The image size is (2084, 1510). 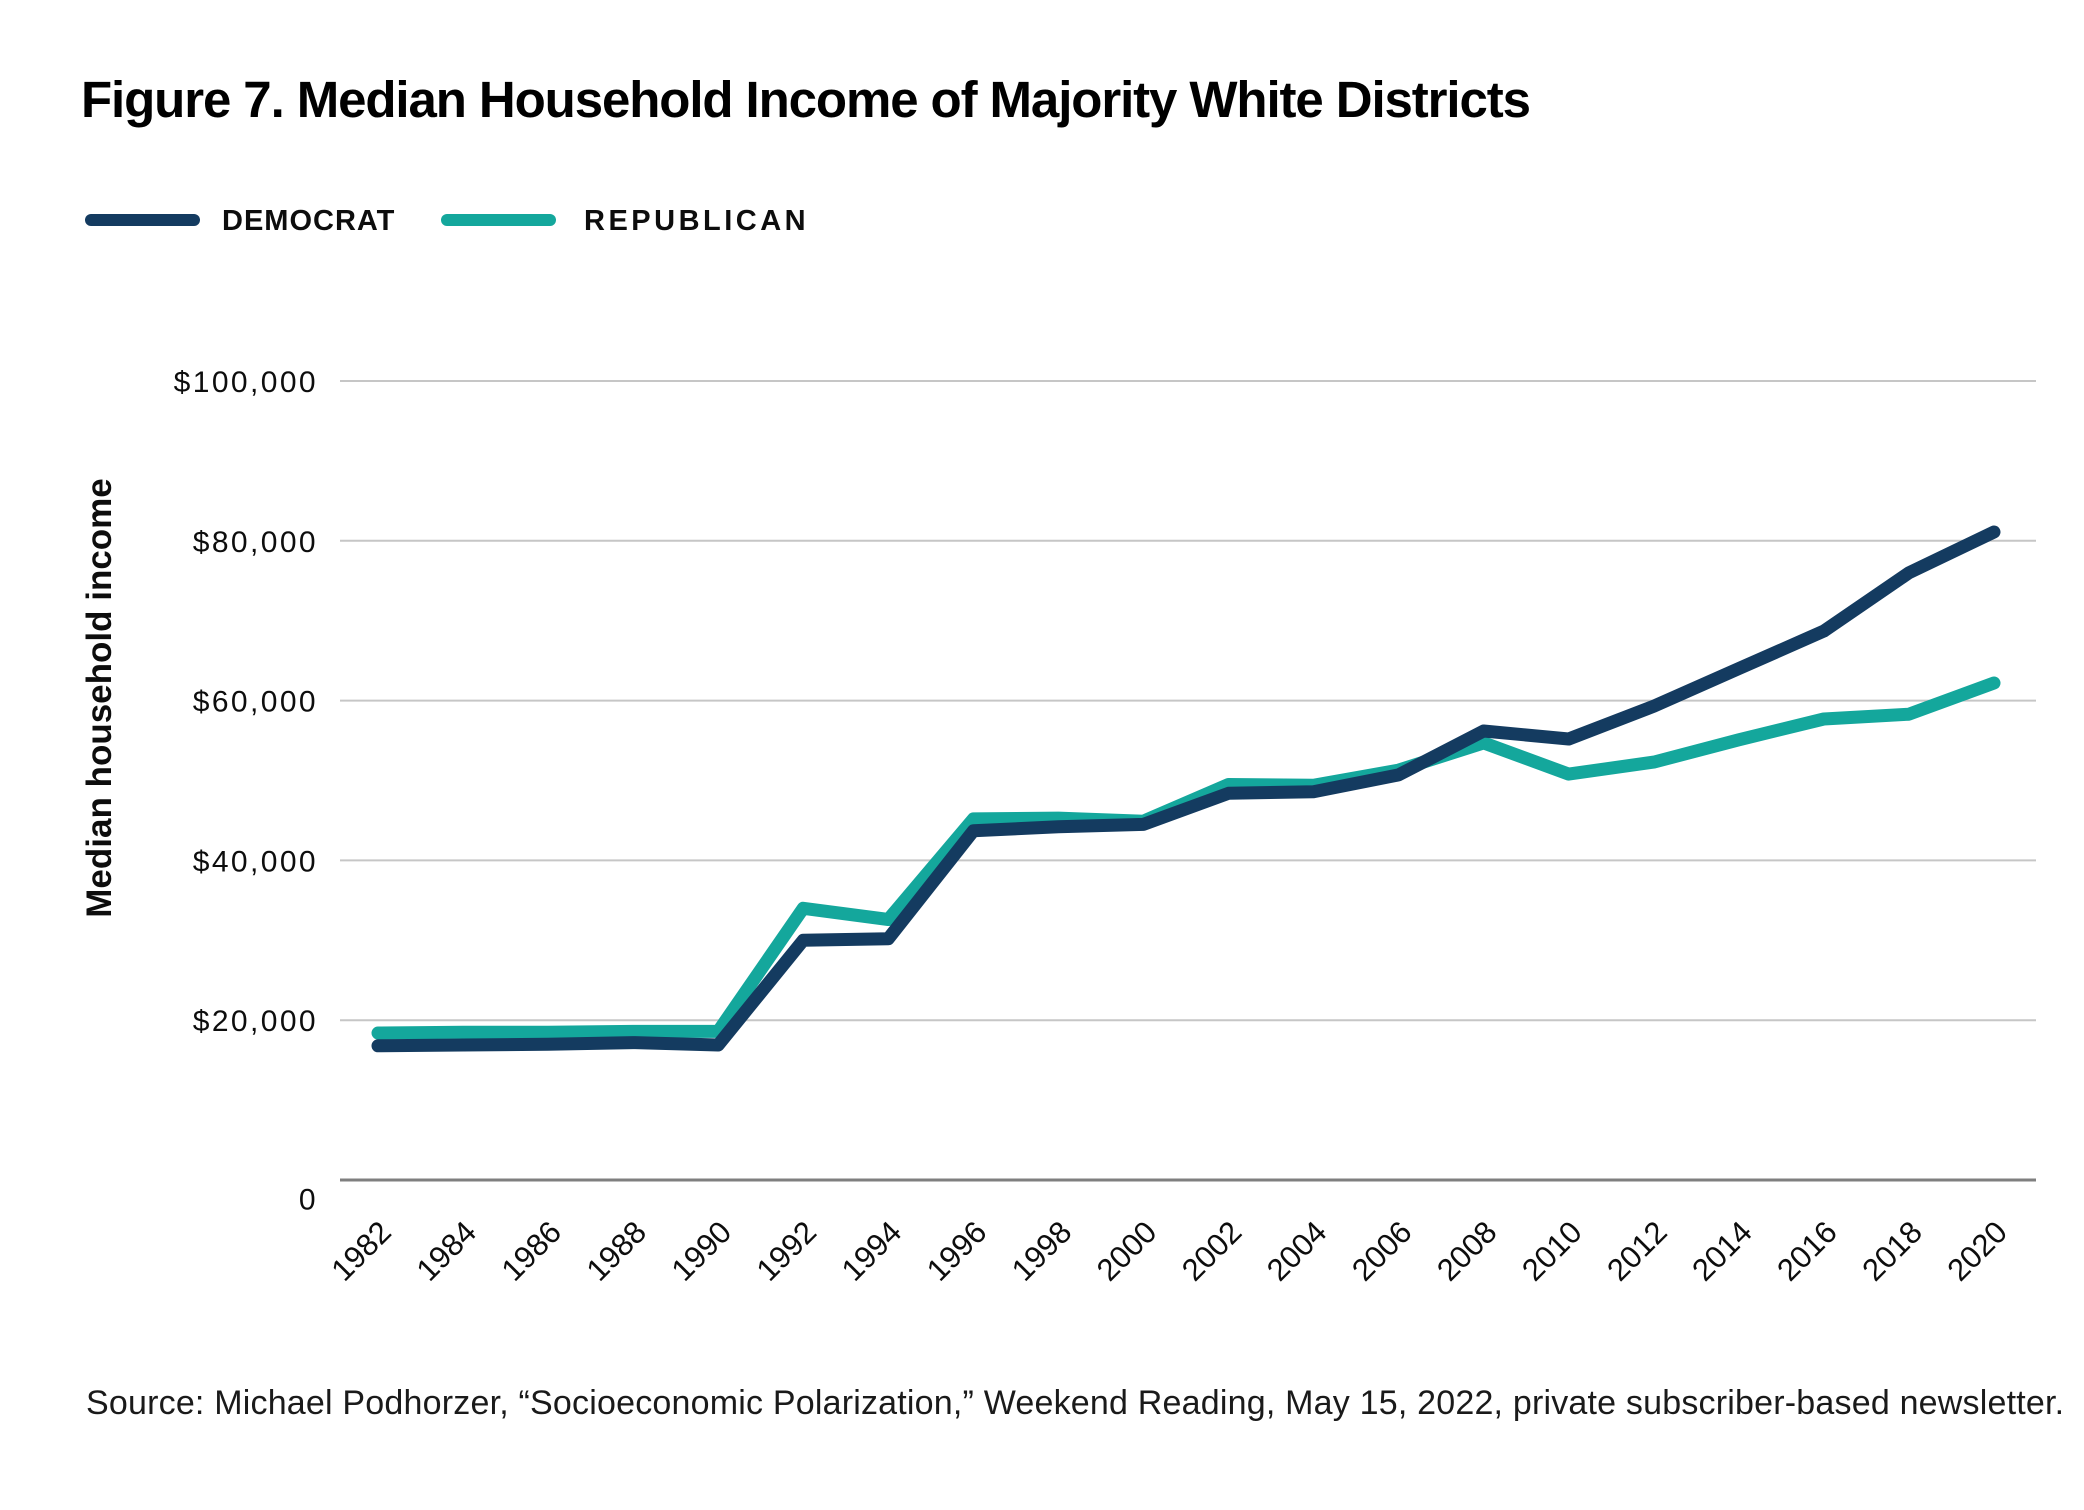 I want to click on svg-text: $100,000, so click(x=246, y=382).